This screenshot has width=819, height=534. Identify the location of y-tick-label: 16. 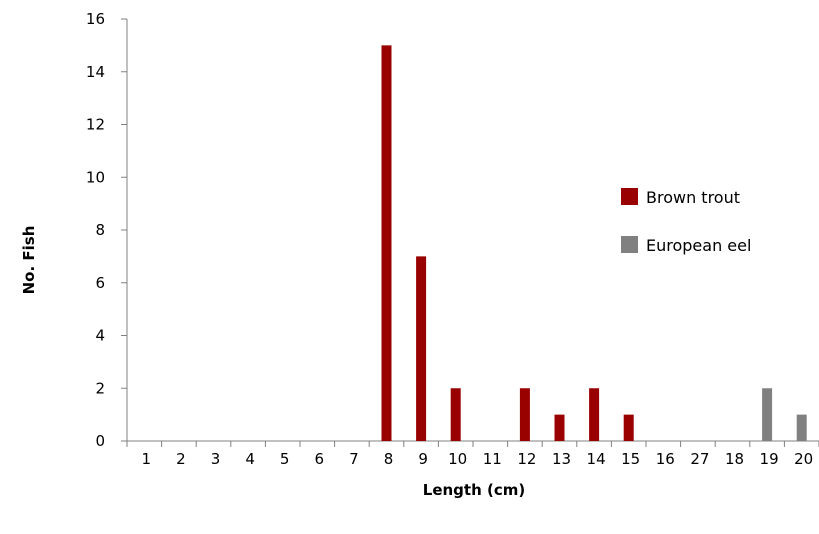
(95, 19).